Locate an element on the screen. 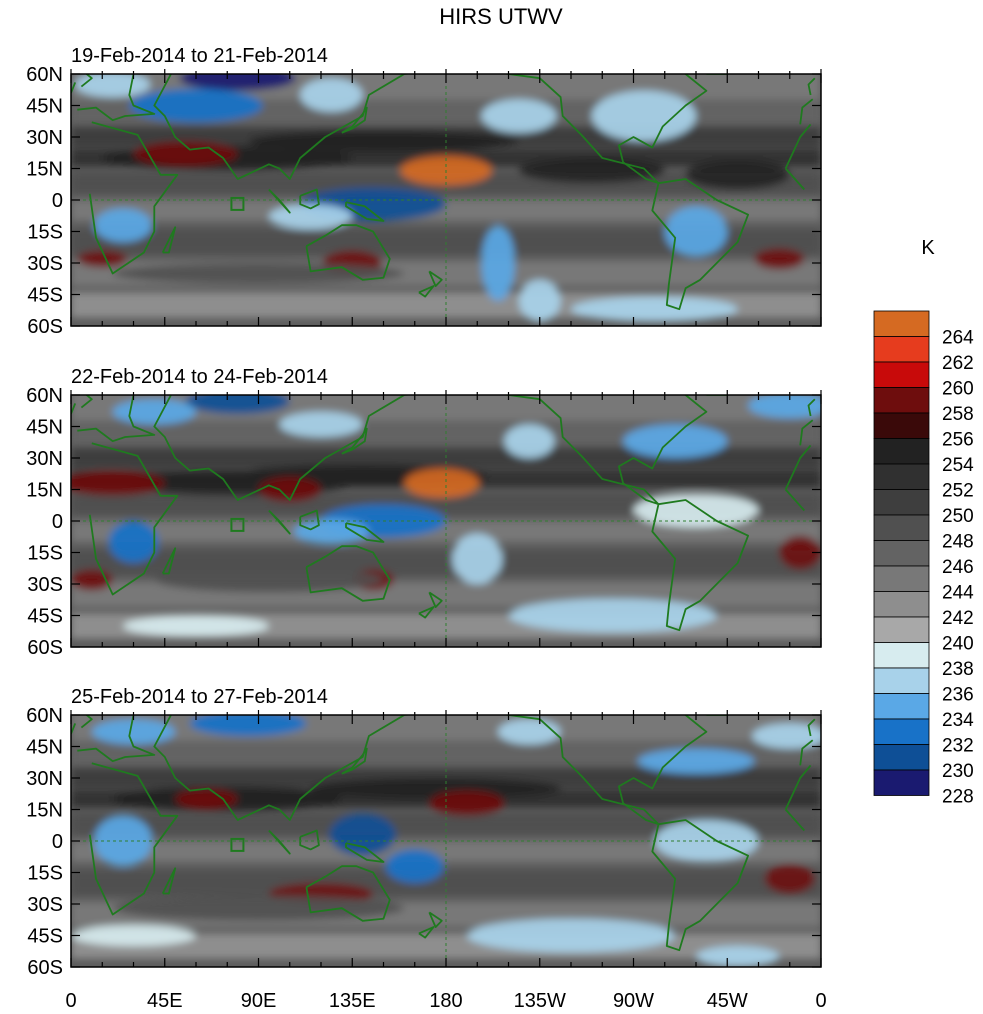 The image size is (983, 1014). y-tick-label: 45S is located at coordinates (45, 296).